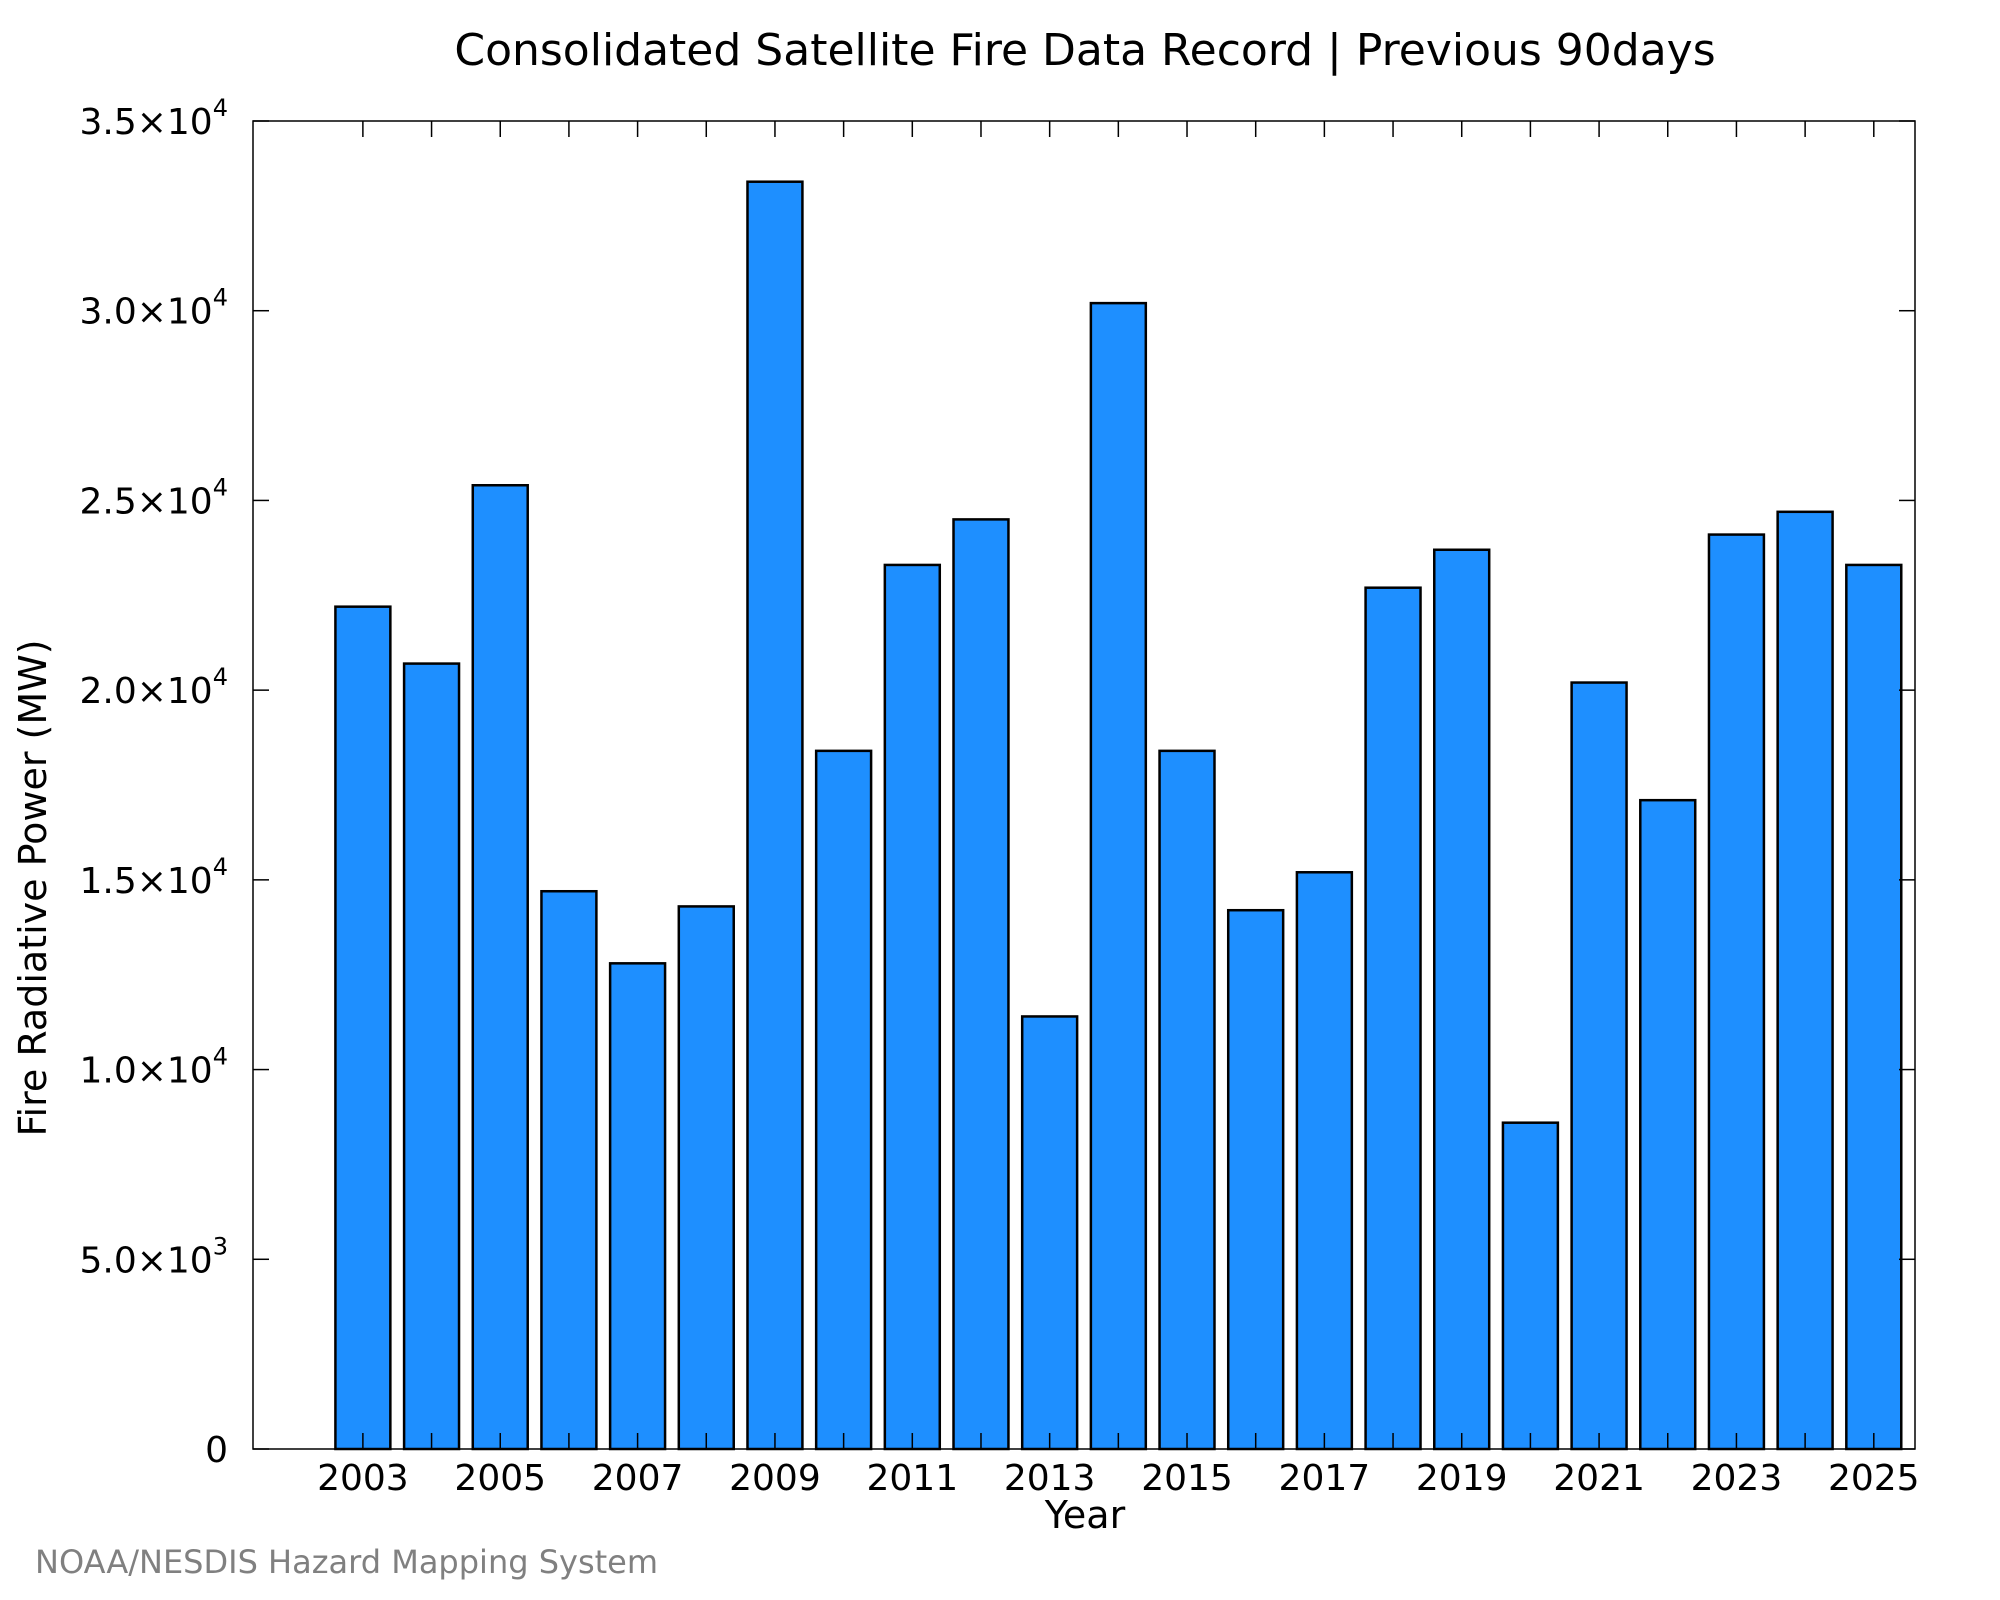 This screenshot has height=1600, width=2000. I want to click on bar-2003, so click(363, 1028).